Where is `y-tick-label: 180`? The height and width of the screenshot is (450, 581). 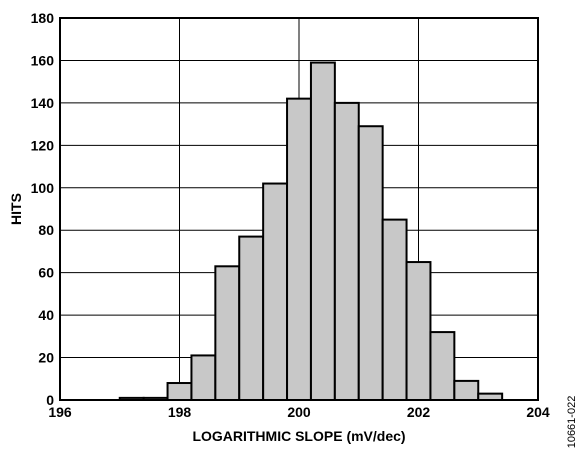 y-tick-label: 180 is located at coordinates (43, 18).